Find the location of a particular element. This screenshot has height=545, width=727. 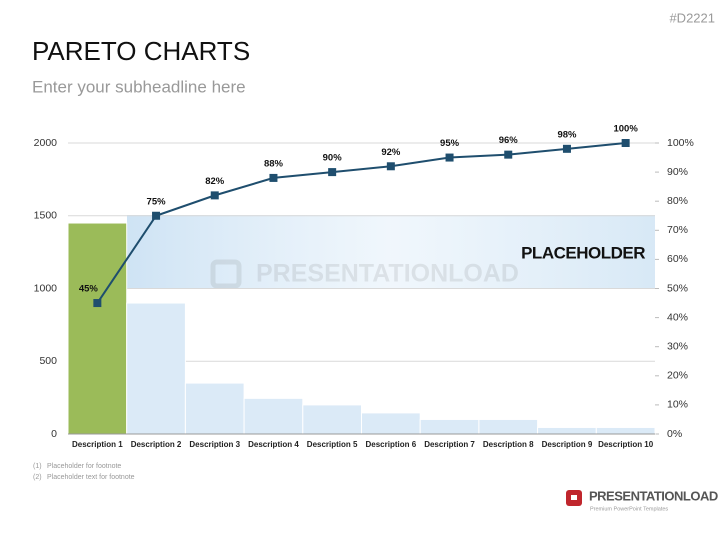

slide-title: PARETO CHARTS is located at coordinates (141, 51).